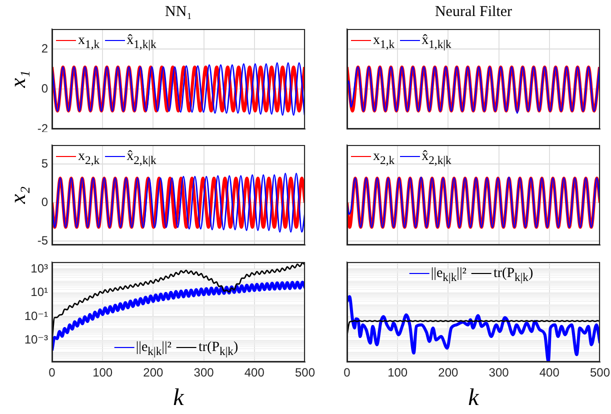  Describe the element at coordinates (17, 79) in the screenshot. I see `y-axis-title: x₁` at that location.